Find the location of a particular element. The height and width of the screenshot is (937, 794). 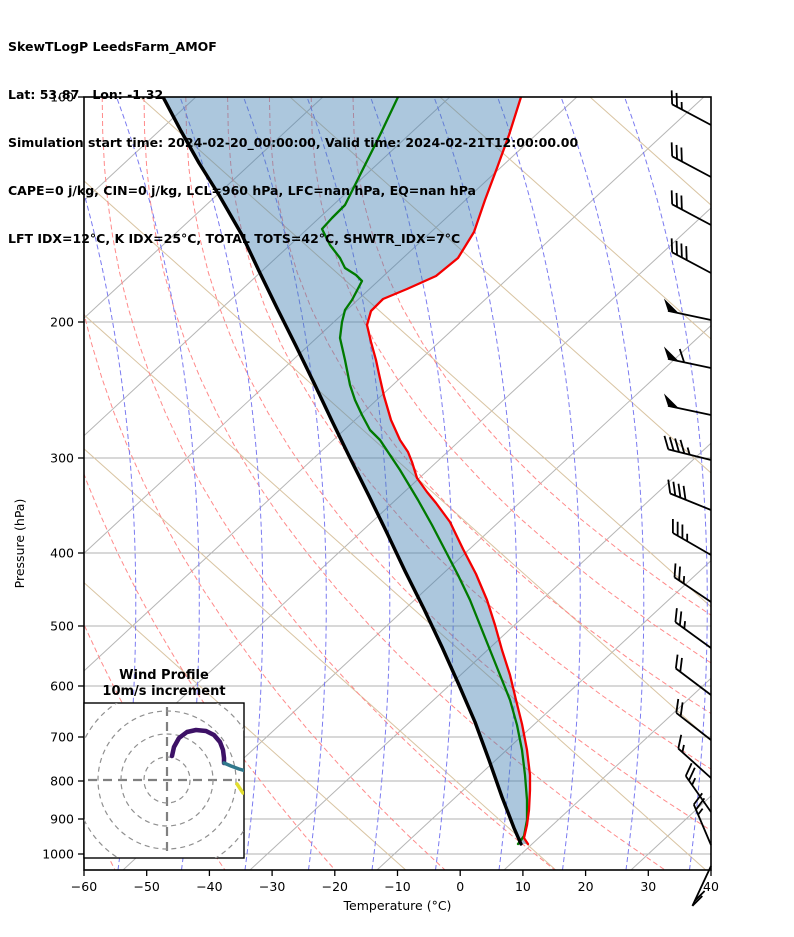

x-tick-label: −50 is located at coordinates (147, 886).